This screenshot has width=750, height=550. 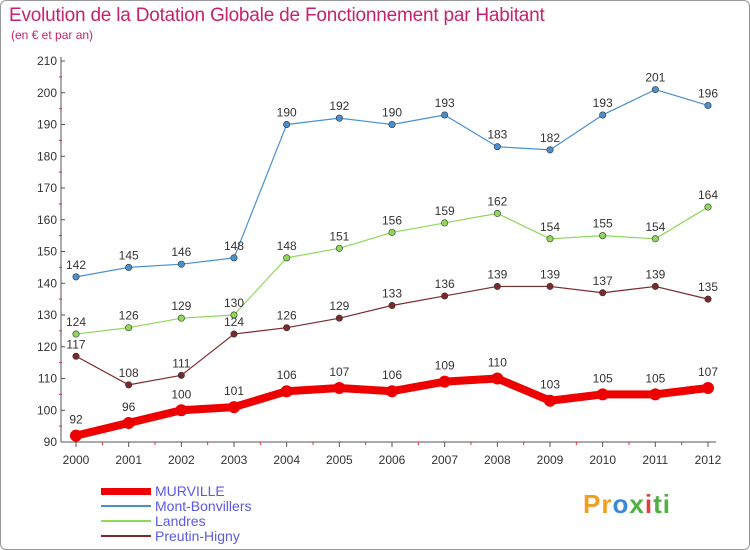 What do you see at coordinates (47, 220) in the screenshot?
I see `y-tick-label: 160` at bounding box center [47, 220].